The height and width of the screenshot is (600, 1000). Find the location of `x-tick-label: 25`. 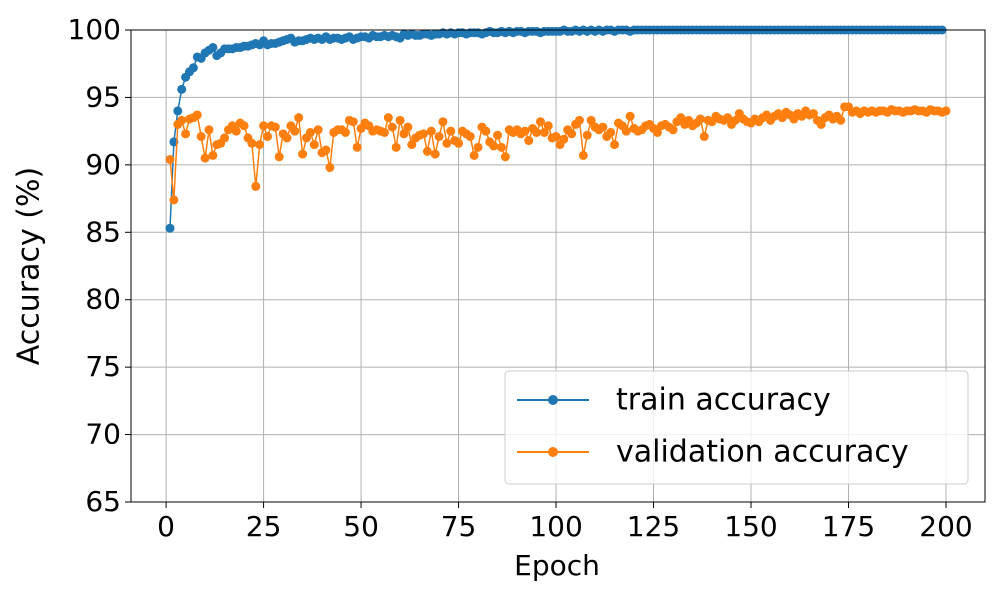

x-tick-label: 25 is located at coordinates (264, 526).